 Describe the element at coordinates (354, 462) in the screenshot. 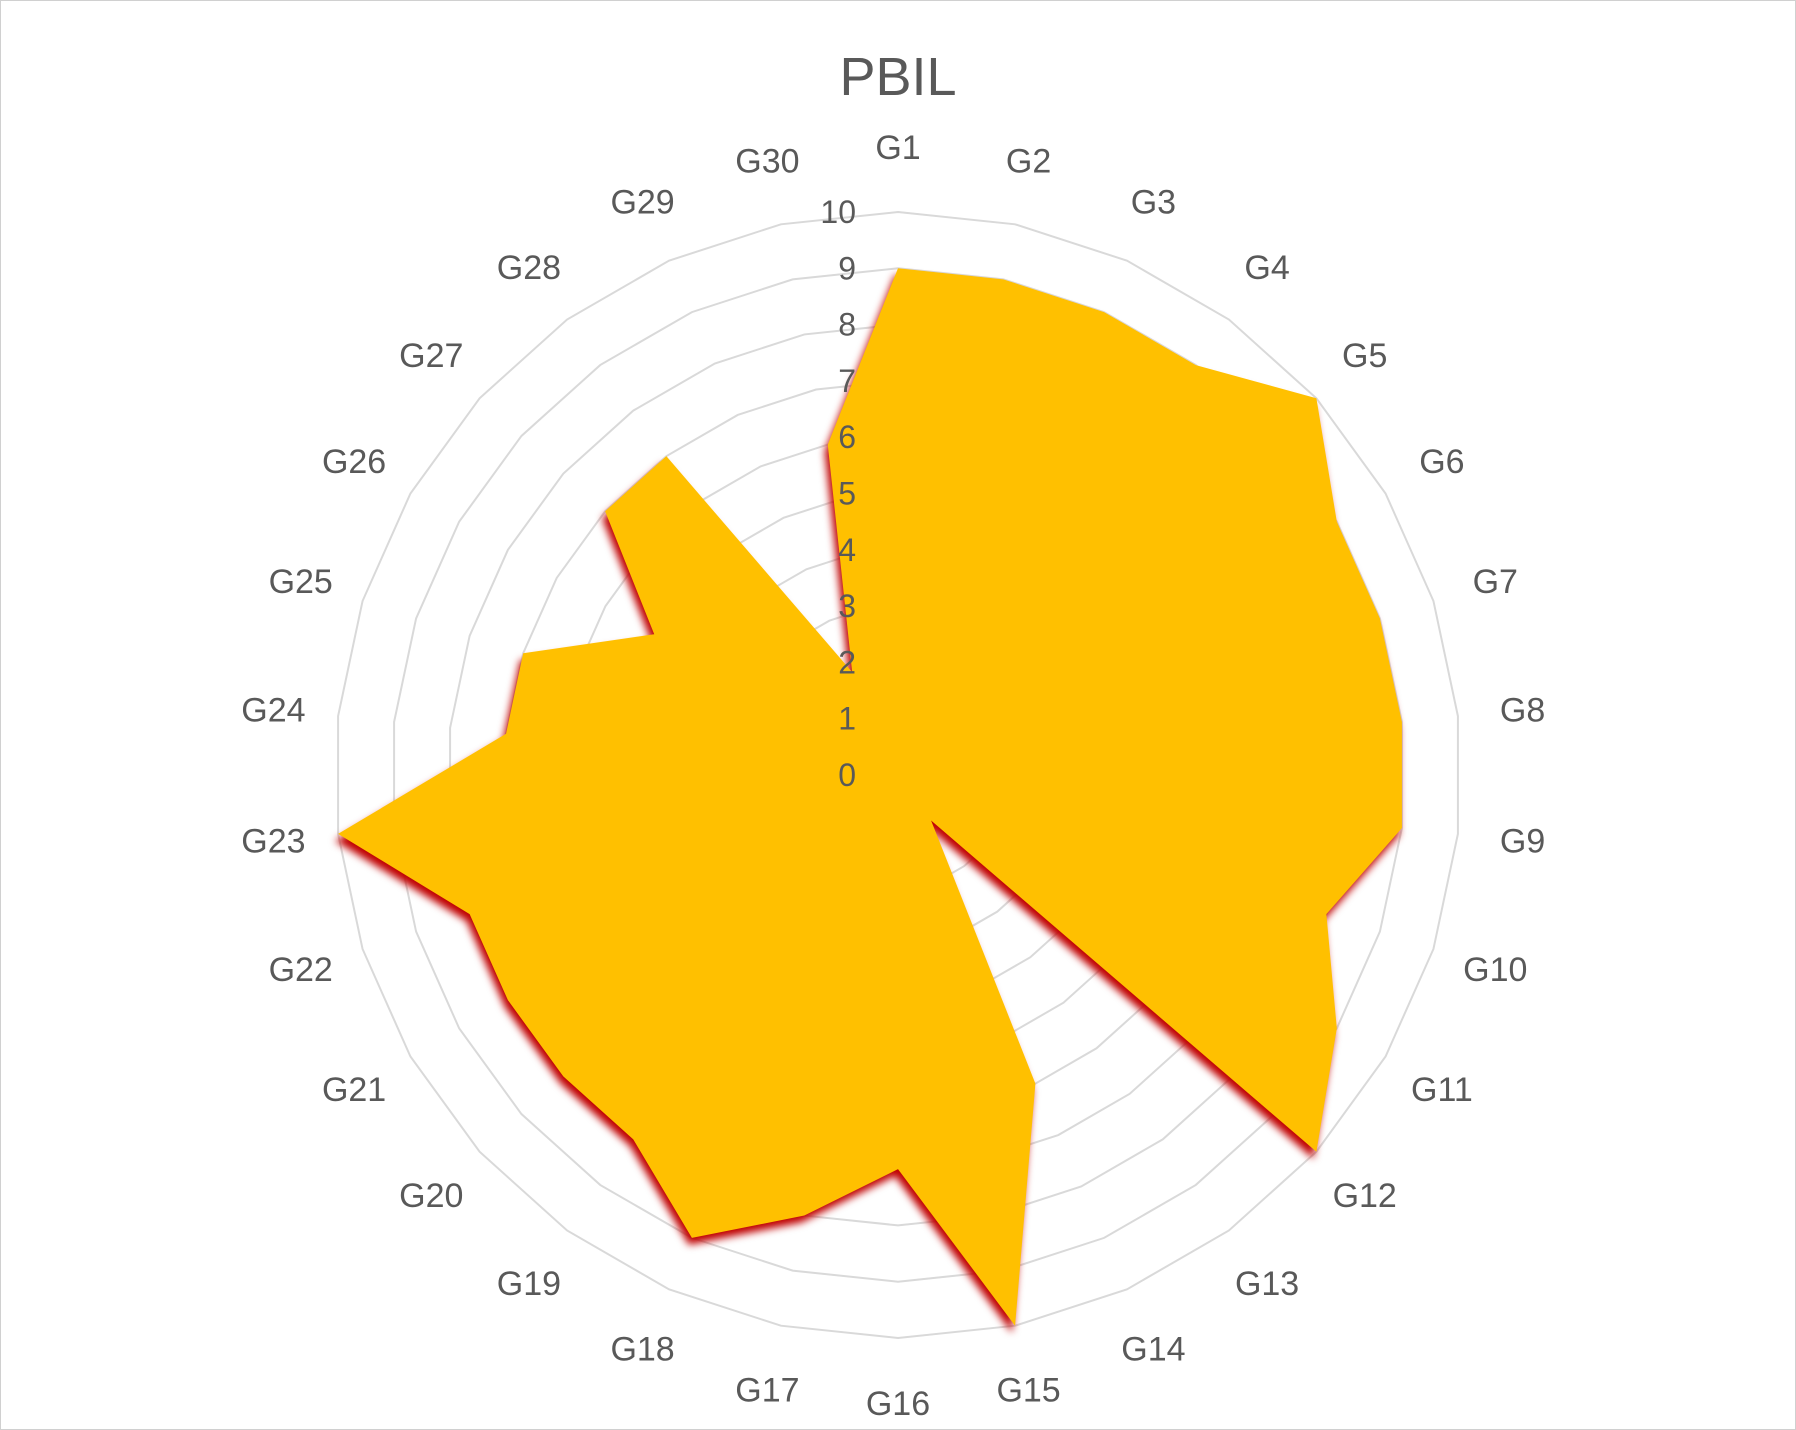

I see `category-label-g26: G26` at that location.